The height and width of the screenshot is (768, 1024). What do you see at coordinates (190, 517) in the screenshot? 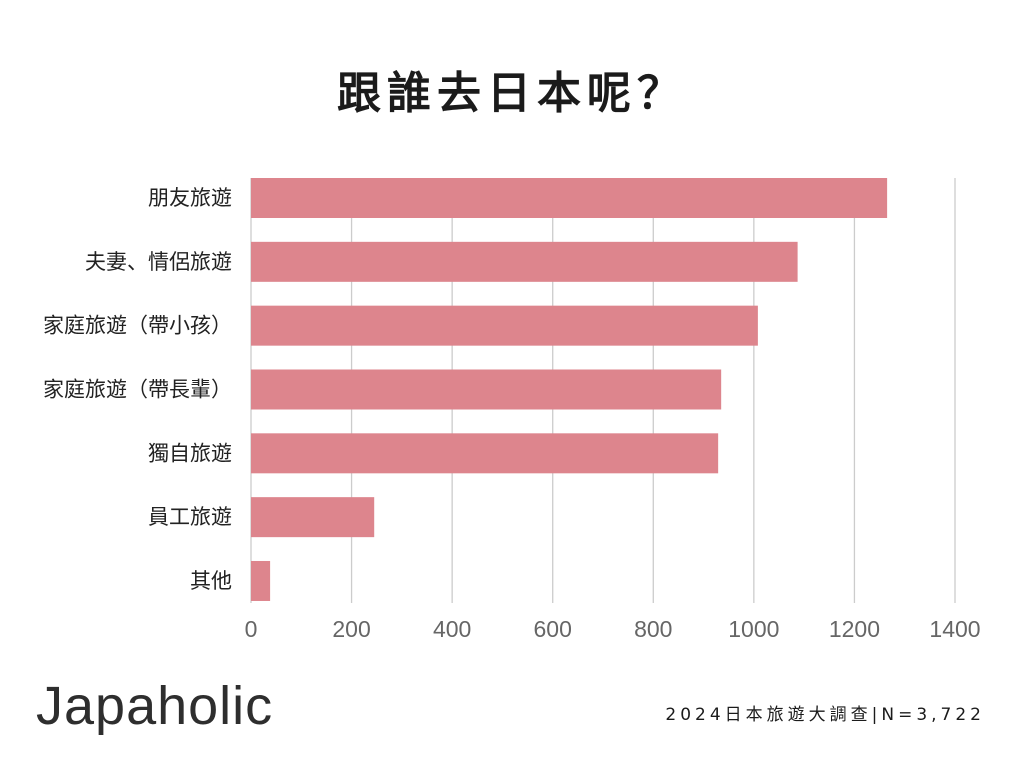
I see `category-label: 員工旅遊` at bounding box center [190, 517].